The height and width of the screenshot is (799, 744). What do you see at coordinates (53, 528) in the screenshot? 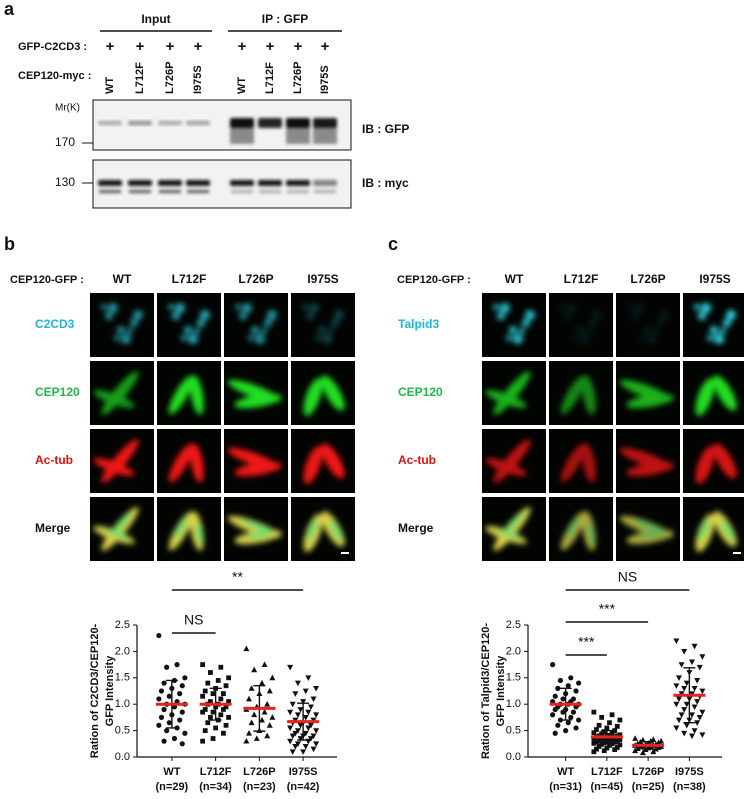
I see `row-label: Merge` at bounding box center [53, 528].